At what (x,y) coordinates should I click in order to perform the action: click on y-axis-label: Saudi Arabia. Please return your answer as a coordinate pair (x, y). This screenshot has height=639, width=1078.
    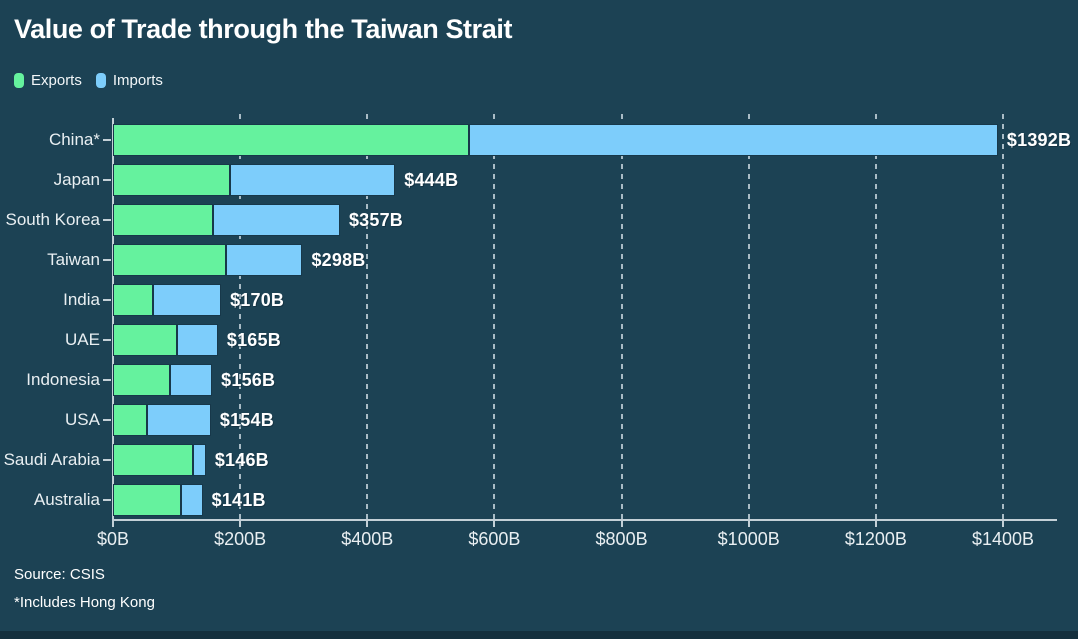
    Looking at the image, I should click on (51, 459).